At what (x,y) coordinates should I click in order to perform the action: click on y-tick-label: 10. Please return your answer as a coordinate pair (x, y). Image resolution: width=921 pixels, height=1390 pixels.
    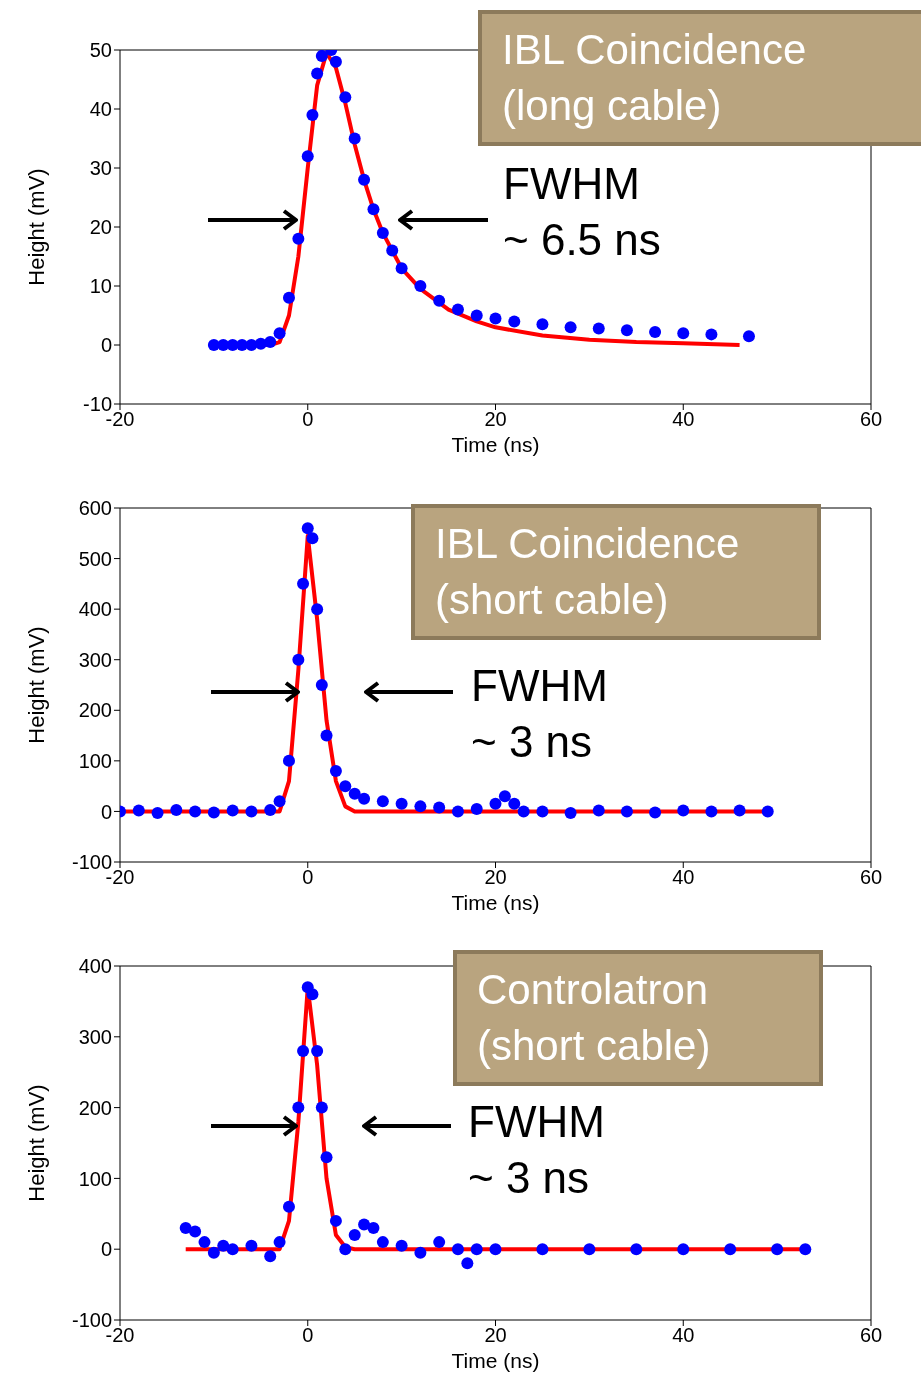
    Looking at the image, I should click on (100, 286).